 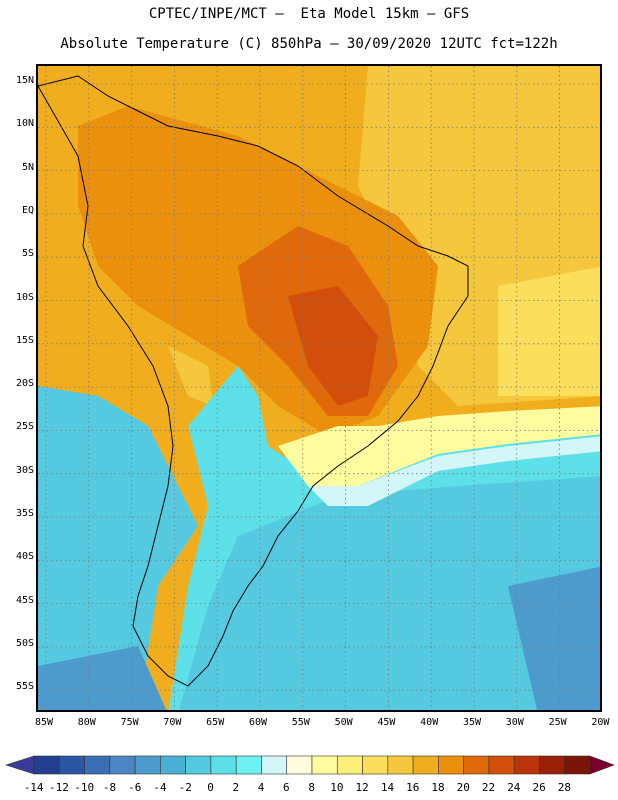 What do you see at coordinates (454, 471) in the screenshot?
I see `transition-band-light` at bounding box center [454, 471].